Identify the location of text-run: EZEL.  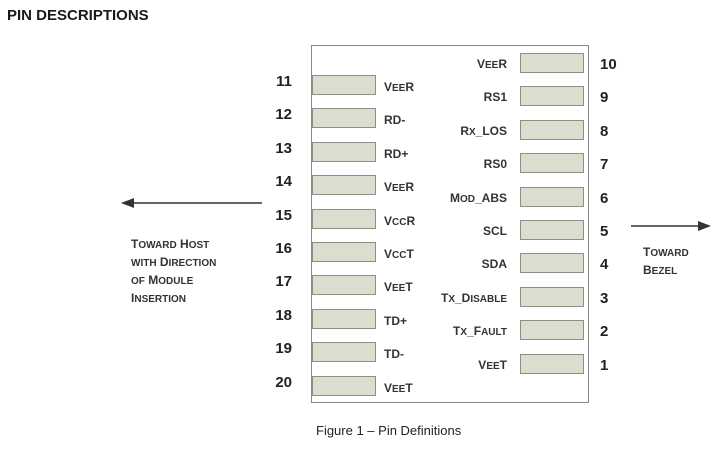
(664, 271).